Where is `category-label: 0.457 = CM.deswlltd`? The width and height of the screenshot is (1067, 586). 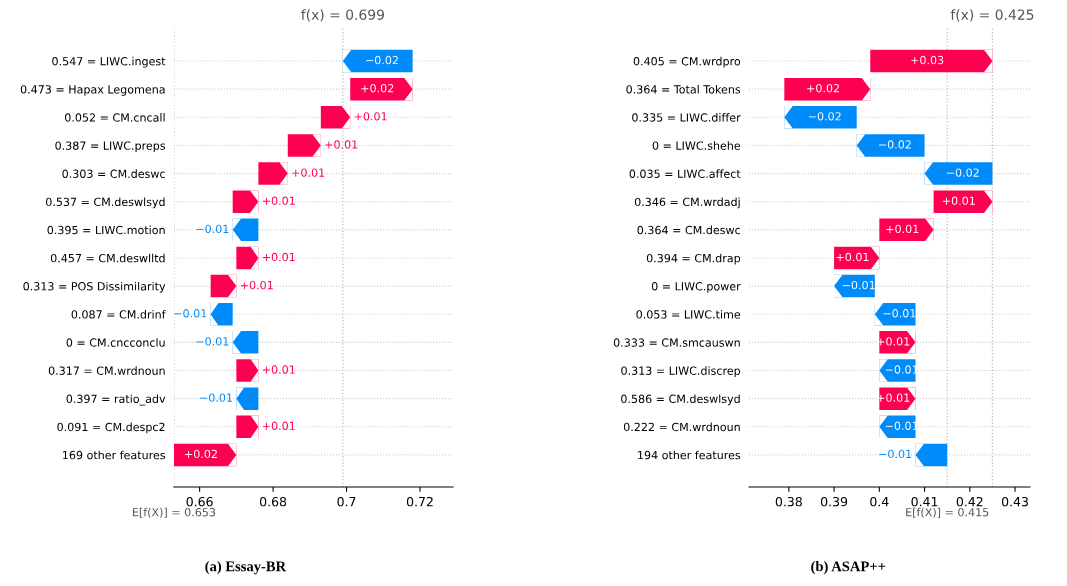
category-label: 0.457 = CM.deswlltd is located at coordinates (107, 258).